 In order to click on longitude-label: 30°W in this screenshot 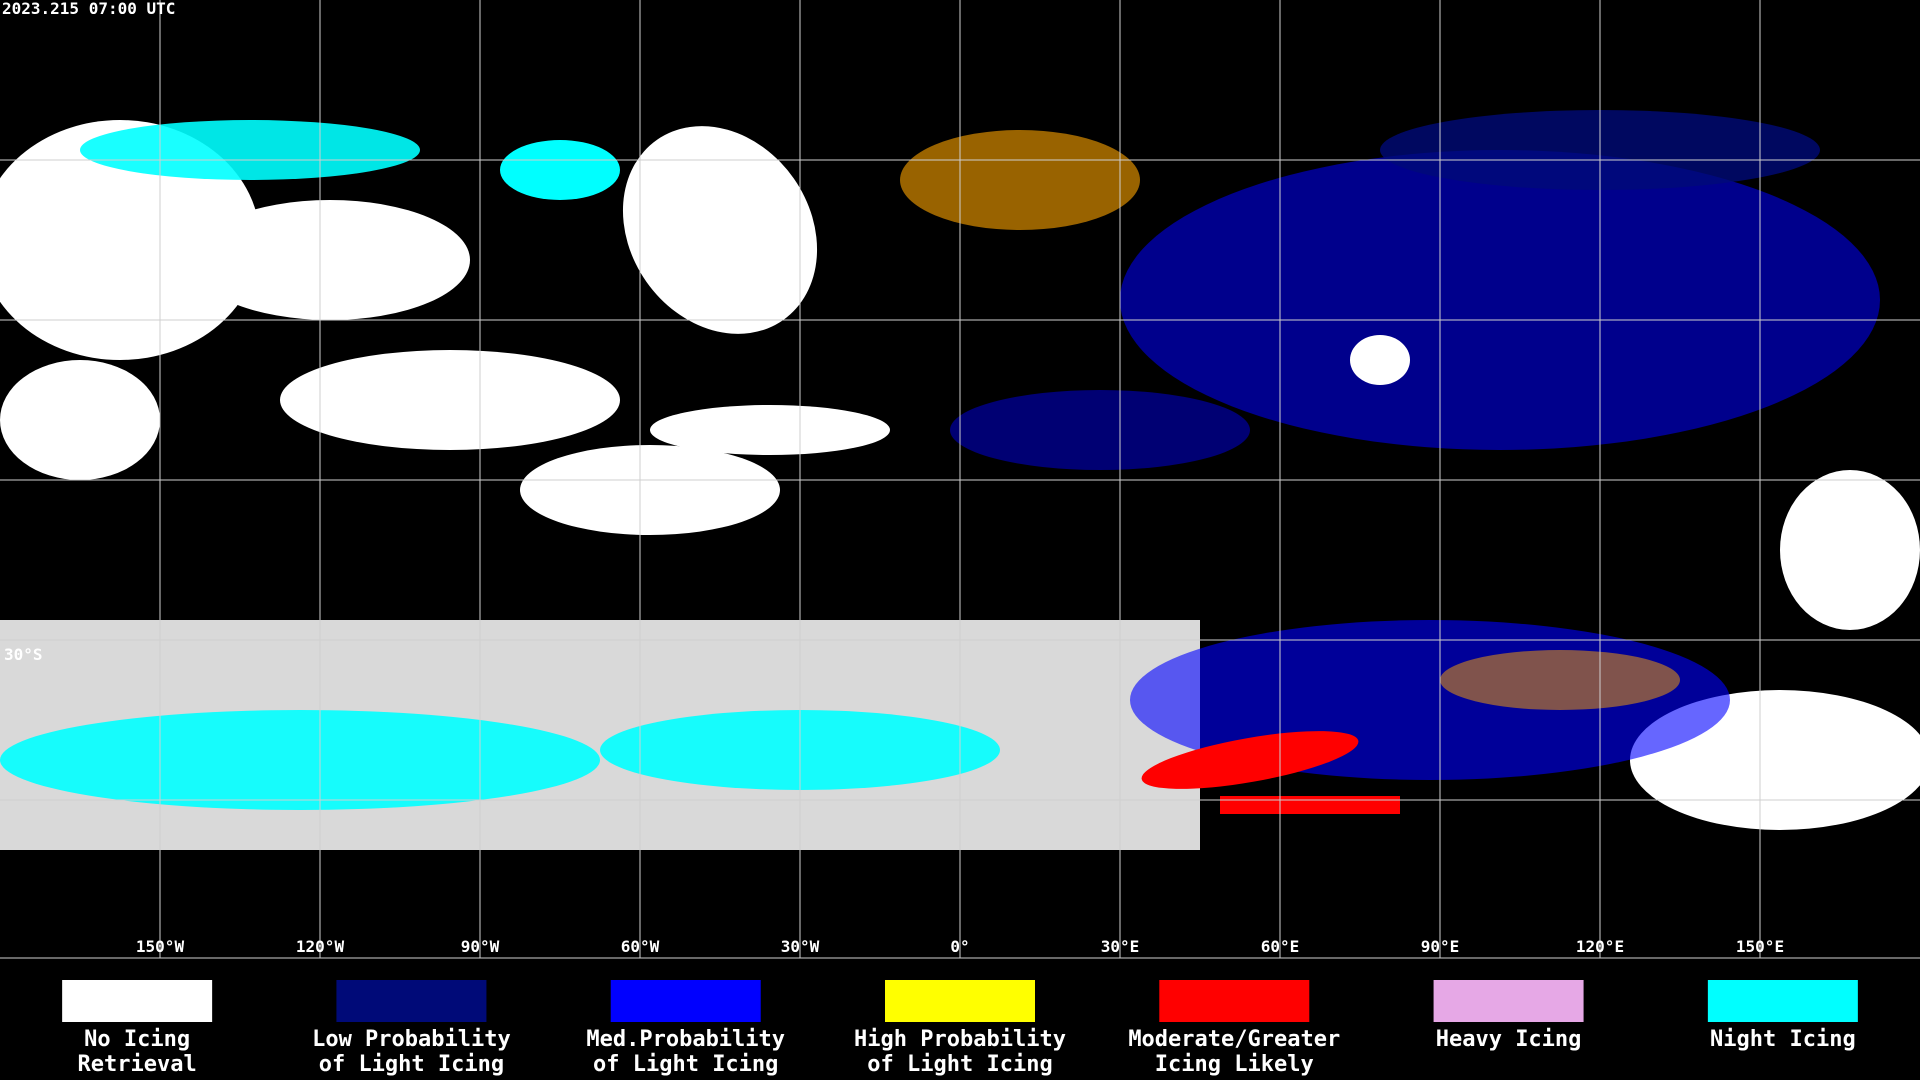, I will do `click(800, 946)`.